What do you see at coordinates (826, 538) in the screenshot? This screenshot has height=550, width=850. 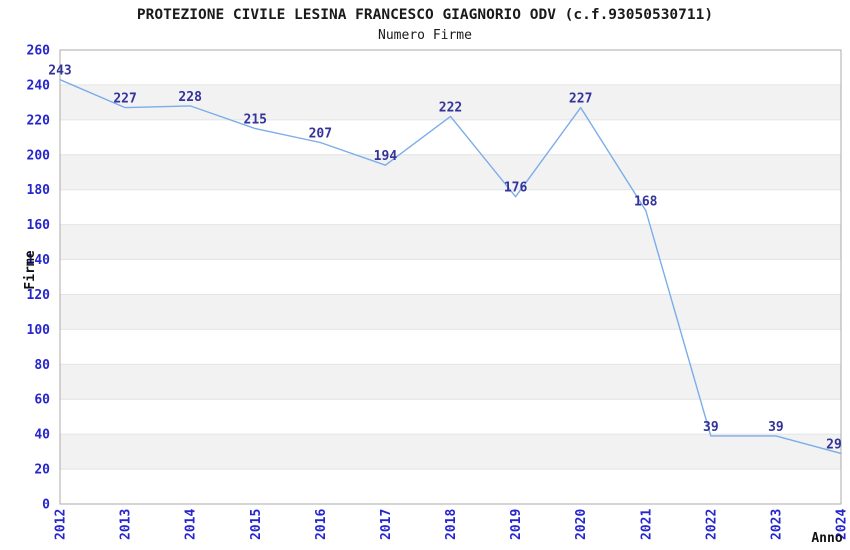 I see `x-axis-title: Anno` at bounding box center [826, 538].